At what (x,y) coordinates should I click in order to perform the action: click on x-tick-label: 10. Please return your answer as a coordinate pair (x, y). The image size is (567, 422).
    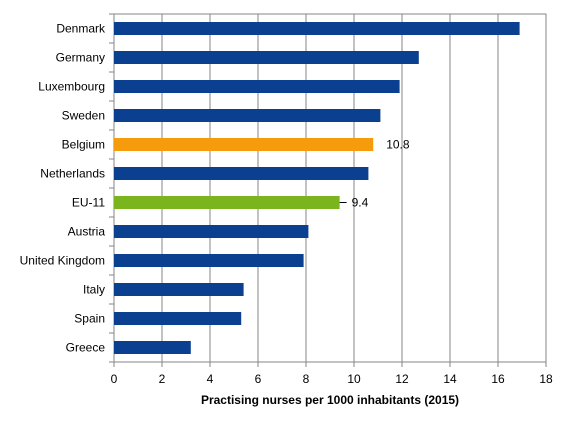
    Looking at the image, I should click on (354, 379).